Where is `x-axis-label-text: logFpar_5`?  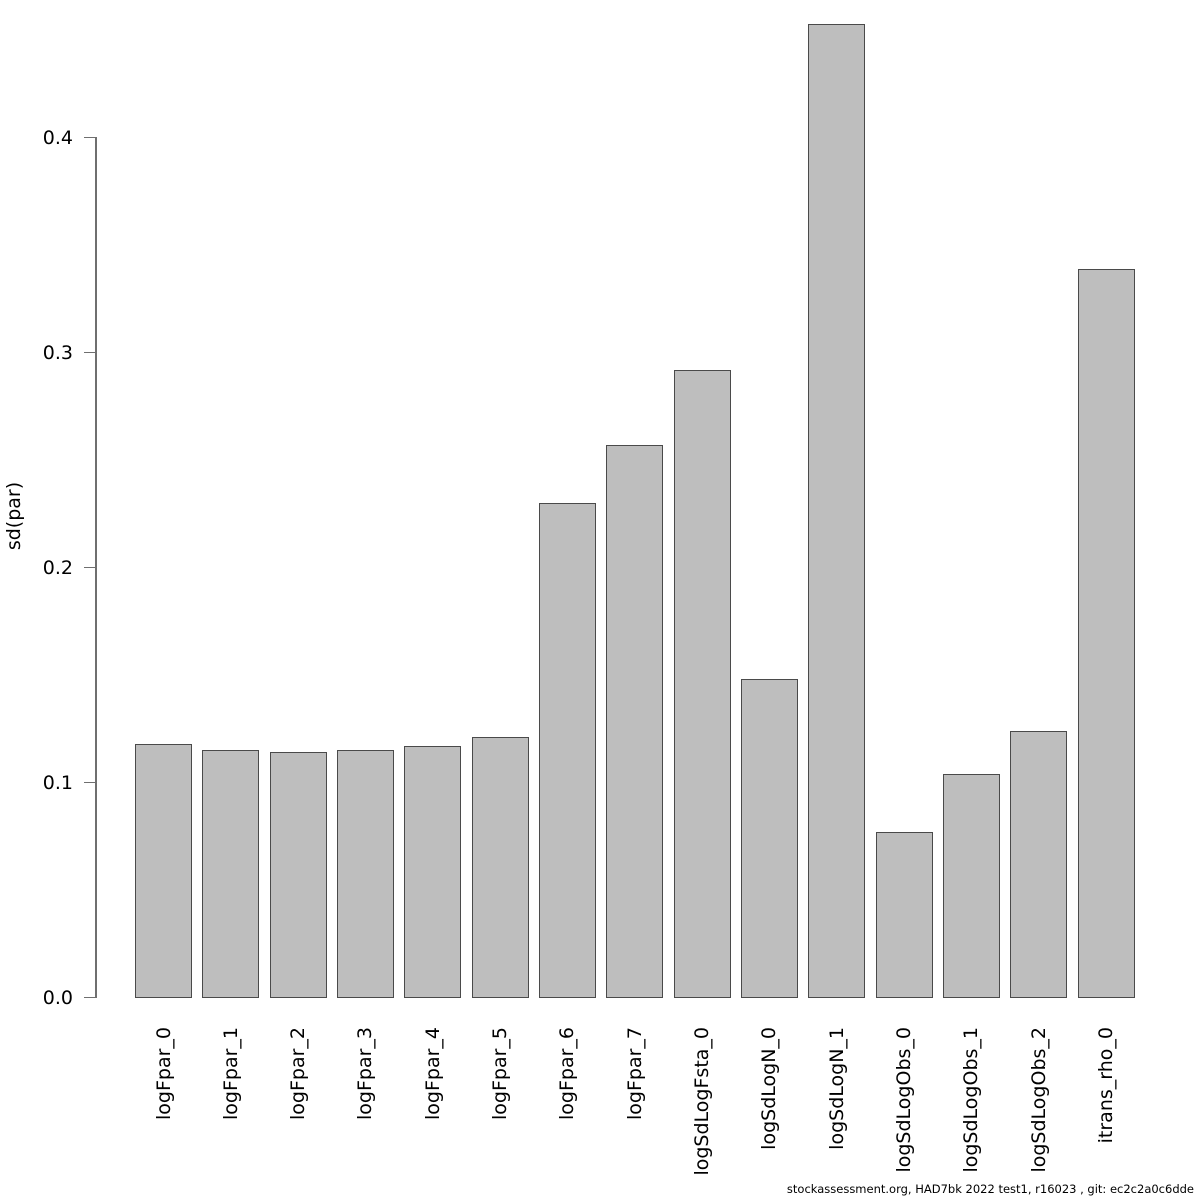
x-axis-label-text: logFpar_5 is located at coordinates (500, 1073).